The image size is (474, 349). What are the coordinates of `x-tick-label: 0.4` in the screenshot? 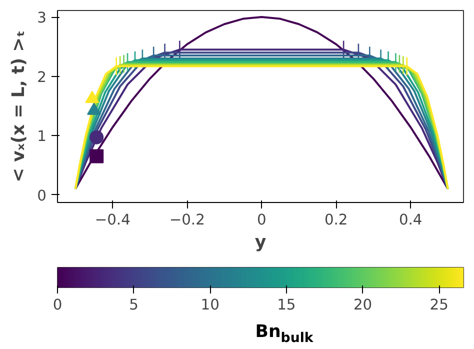 It's located at (410, 220).